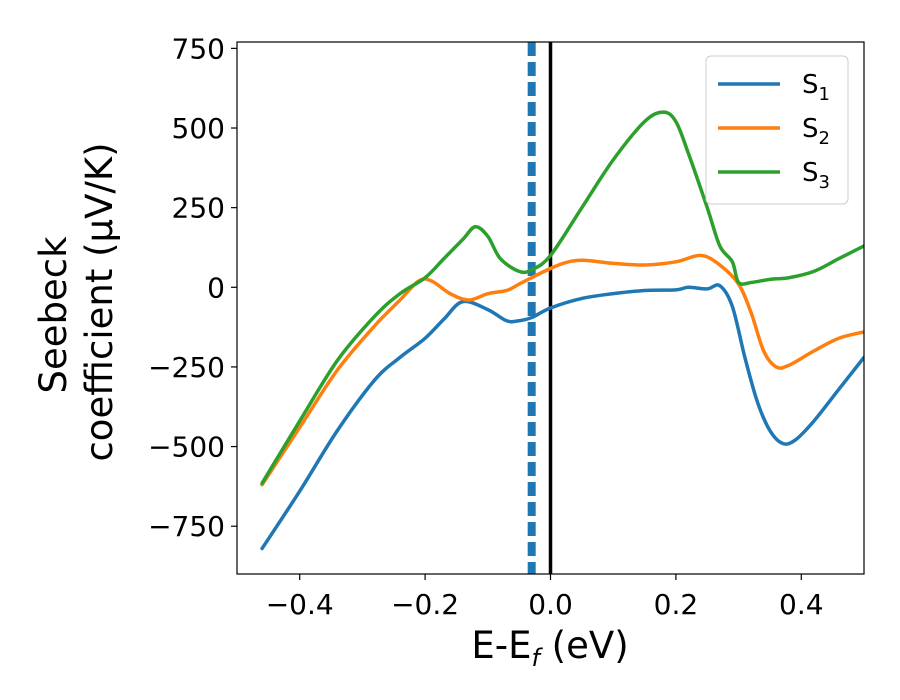 This screenshot has height=700, width=900. I want to click on x-axis-label: E-Ef (eV), so click(549, 648).